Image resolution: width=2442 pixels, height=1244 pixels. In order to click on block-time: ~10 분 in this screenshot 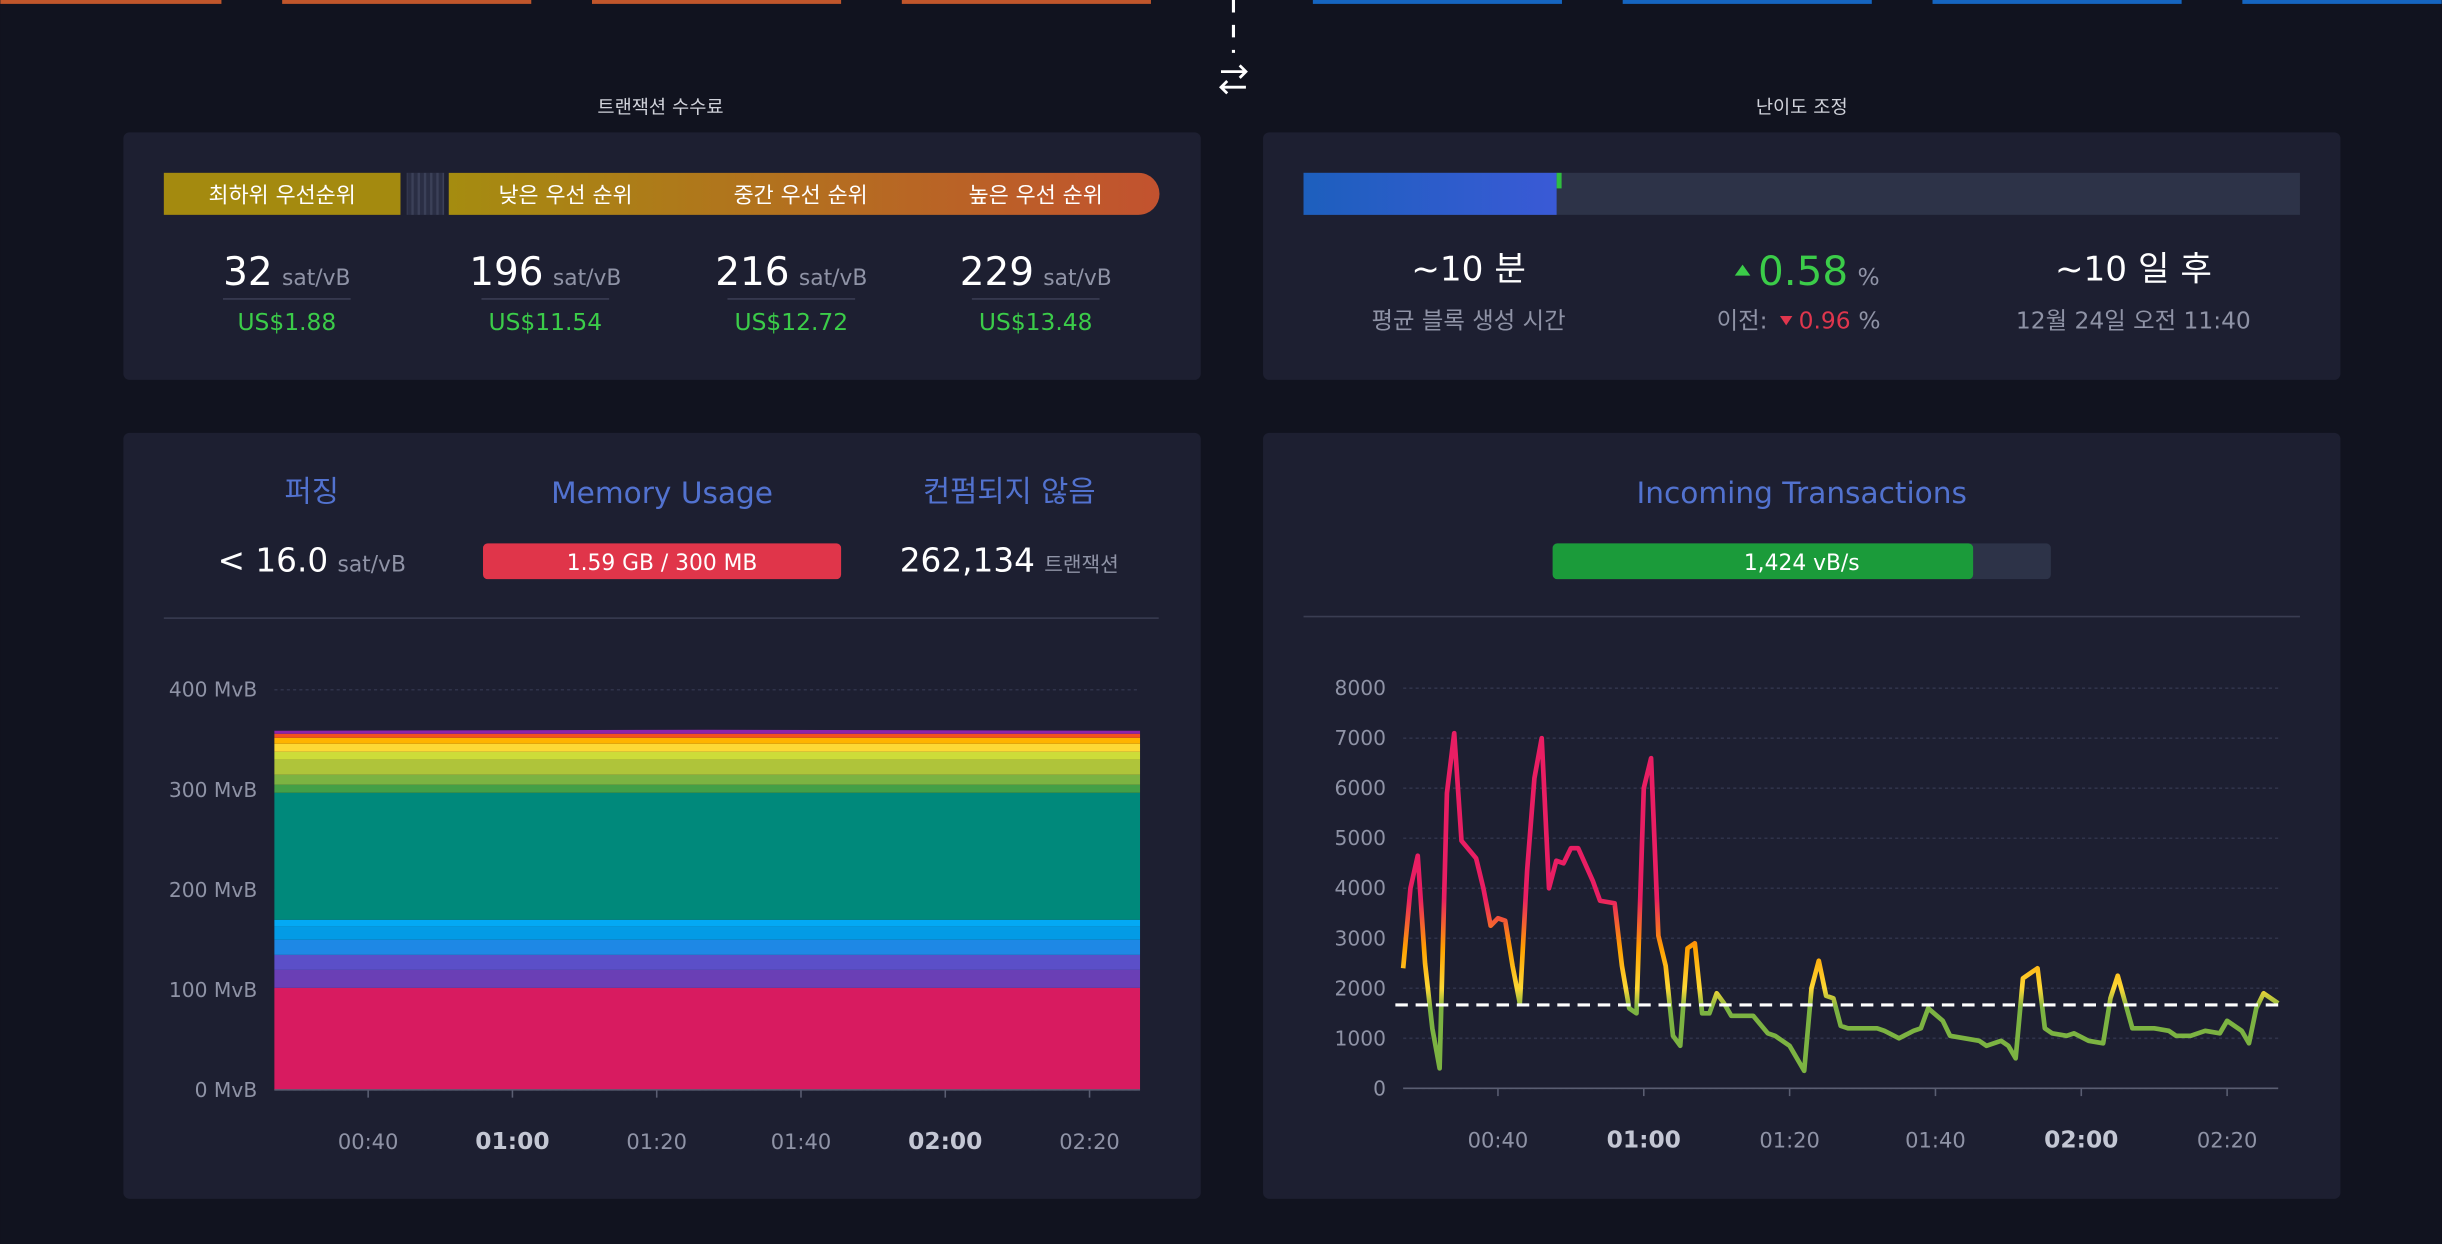, I will do `click(1468, 269)`.